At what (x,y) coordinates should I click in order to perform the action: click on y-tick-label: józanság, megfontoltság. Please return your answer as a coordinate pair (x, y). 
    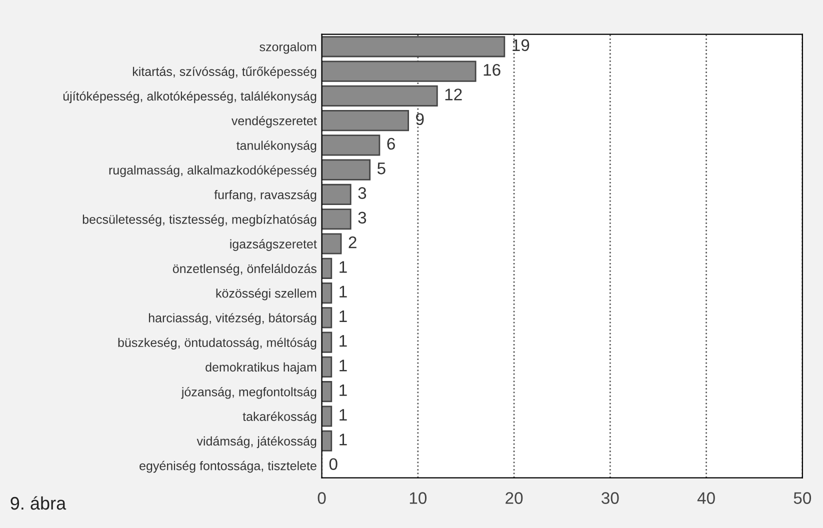
    Looking at the image, I should click on (248, 392).